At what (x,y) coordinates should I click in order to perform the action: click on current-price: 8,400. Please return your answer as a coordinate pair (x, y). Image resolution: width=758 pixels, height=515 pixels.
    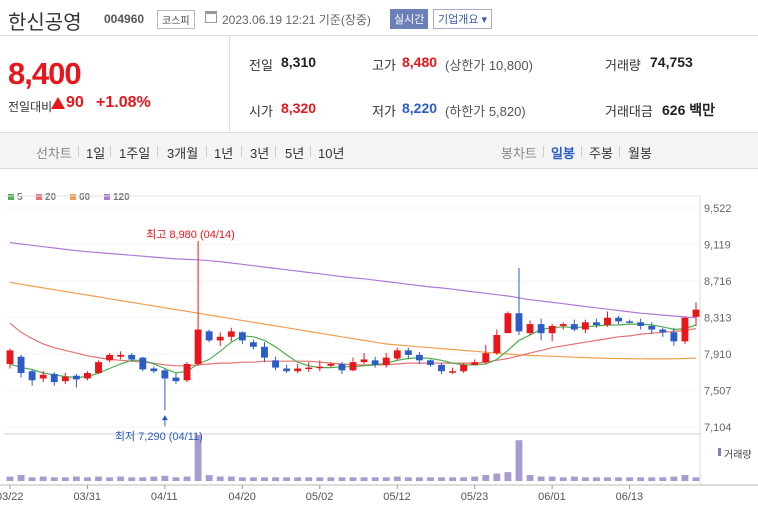
    Looking at the image, I should click on (45, 73).